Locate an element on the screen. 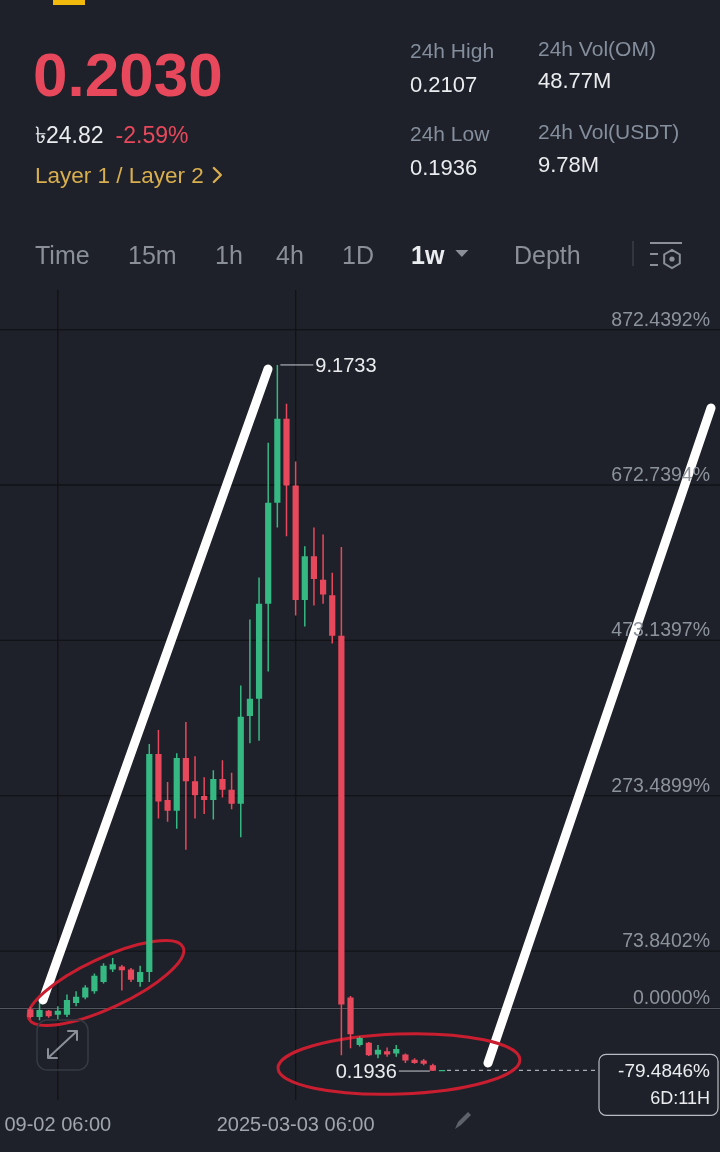  text: 9.78M is located at coordinates (569, 164).